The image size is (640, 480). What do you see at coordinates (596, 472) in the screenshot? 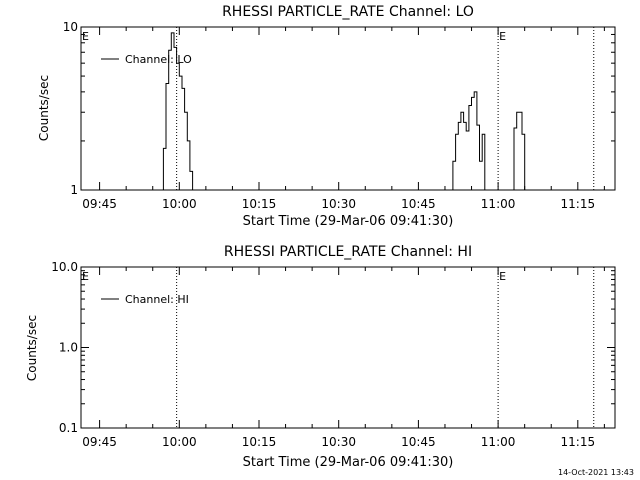
I see `footer-timestamp: 14-Oct-2021 13:43` at bounding box center [596, 472].